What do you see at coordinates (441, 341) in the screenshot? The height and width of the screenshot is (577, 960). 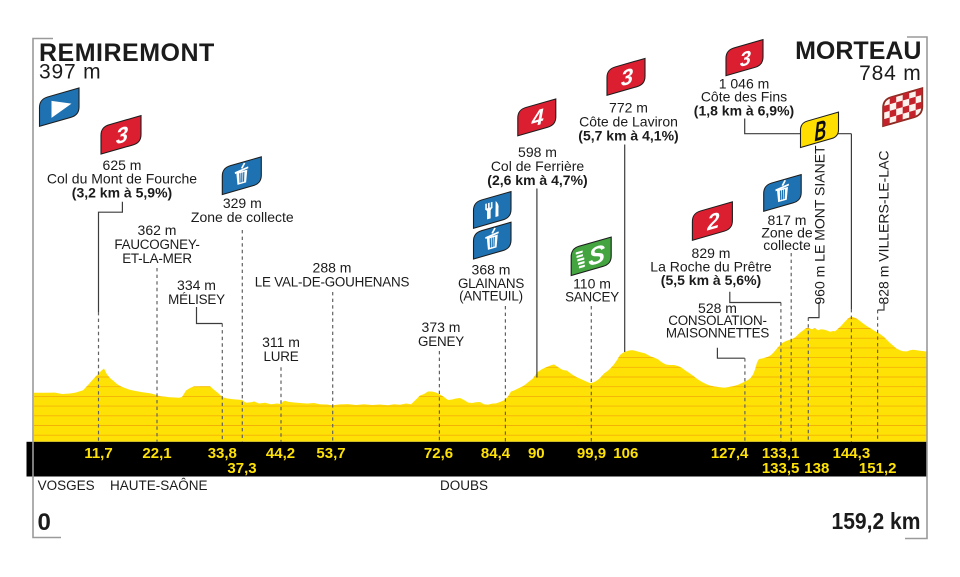 I see `svg-text: GENEY` at bounding box center [441, 341].